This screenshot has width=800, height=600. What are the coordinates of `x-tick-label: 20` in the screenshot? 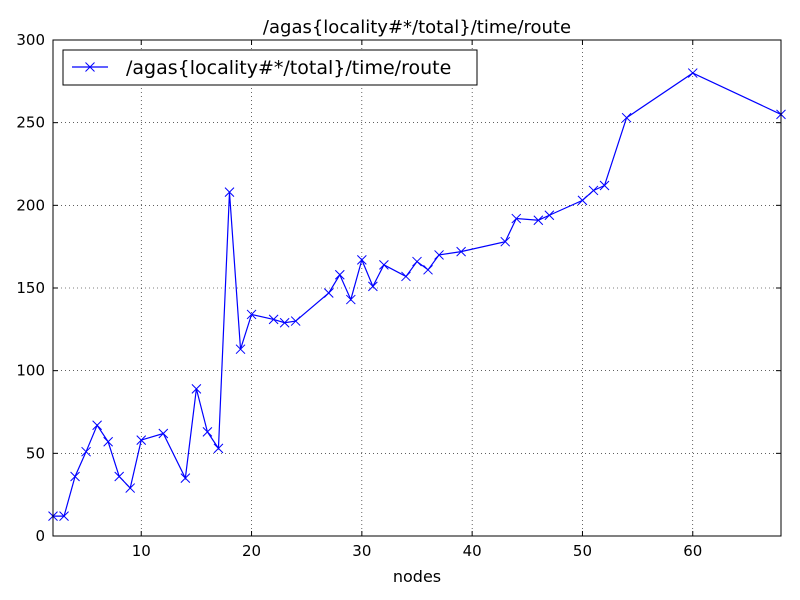 It's located at (251, 551).